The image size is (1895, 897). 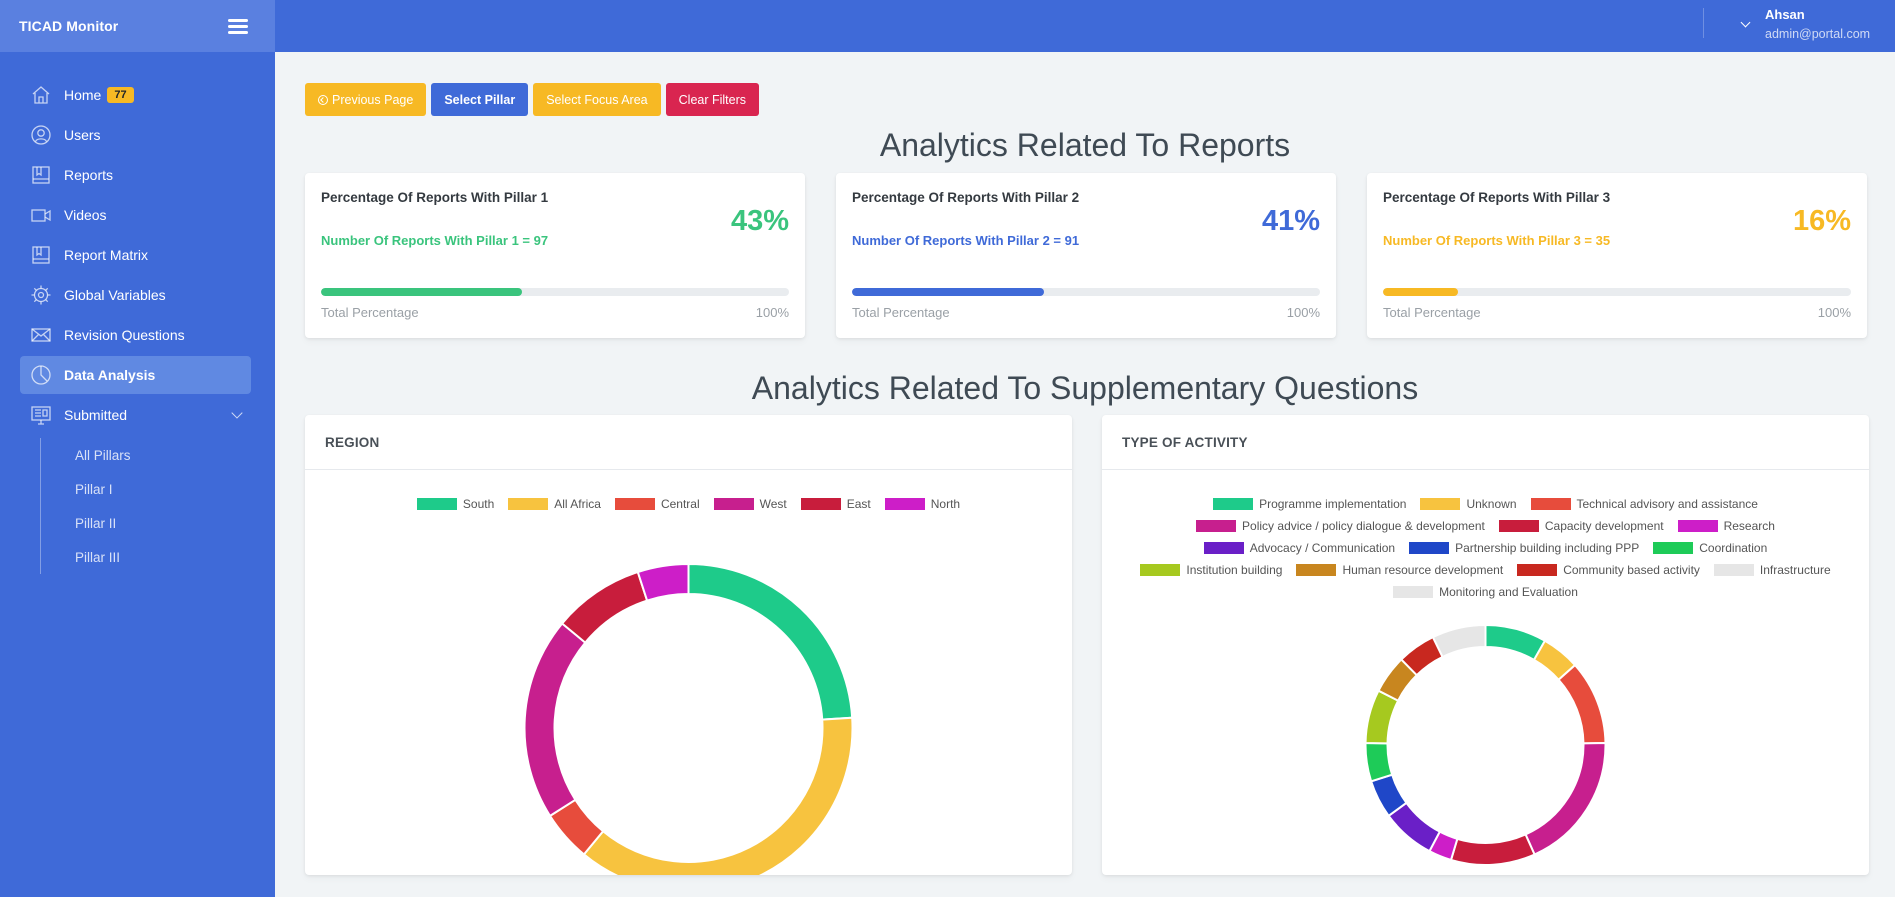 I want to click on pillar-card-count: Number Of Reports With Pillar 2 = 91, so click(x=966, y=240).